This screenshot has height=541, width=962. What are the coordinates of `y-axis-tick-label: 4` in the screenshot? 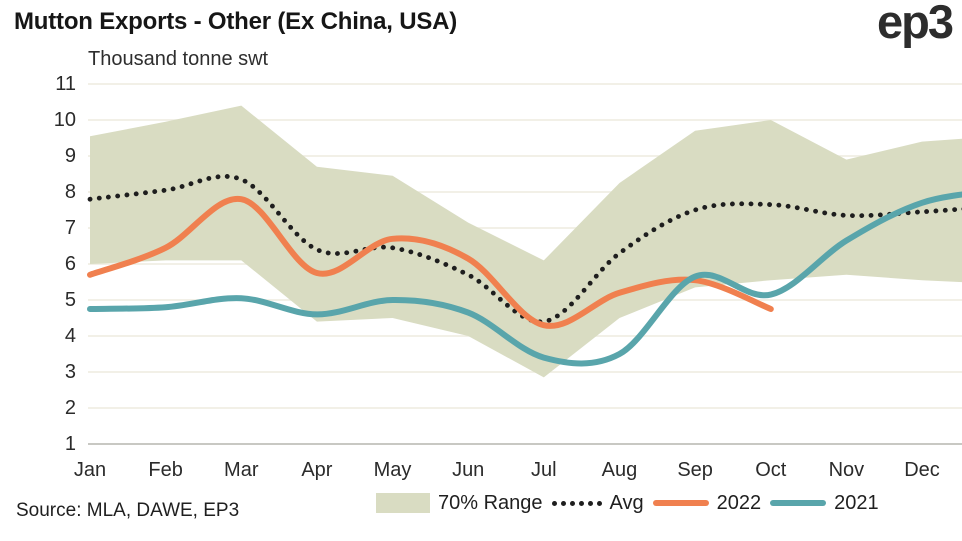 It's located at (70, 336).